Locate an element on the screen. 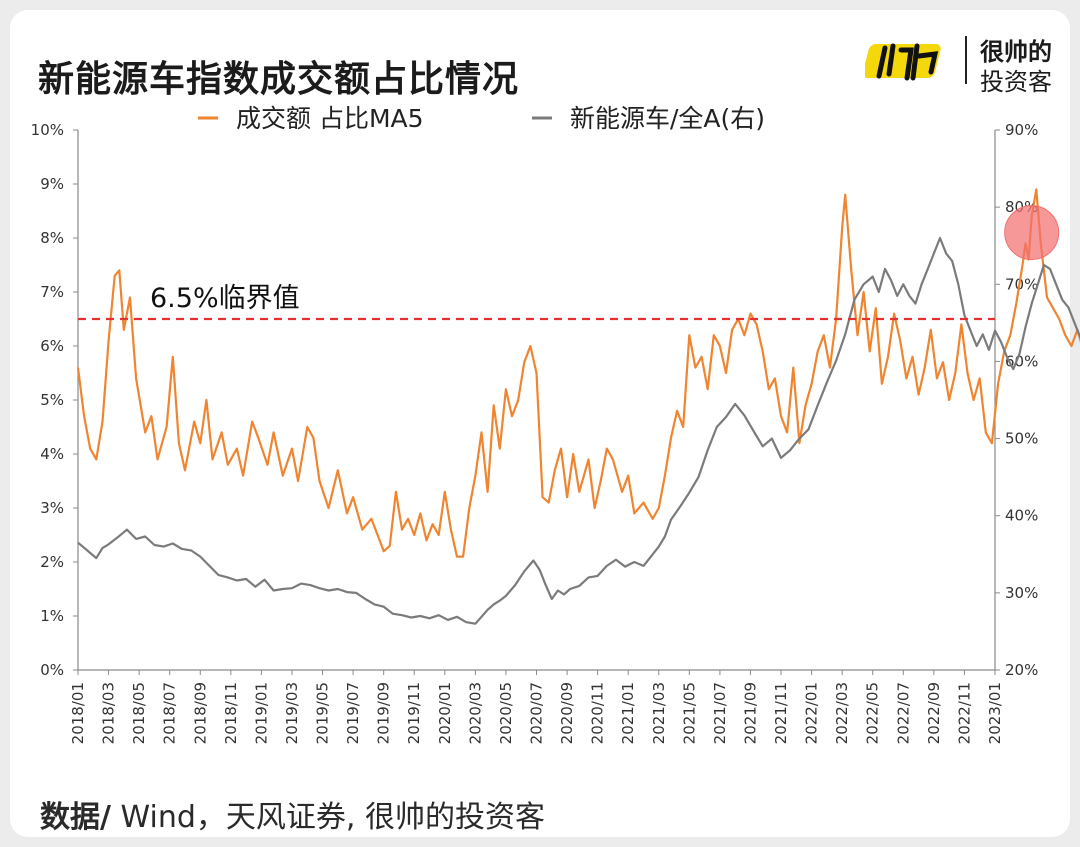 Image resolution: width=1080 pixels, height=847 pixels. logo-line-1: 很帅的 is located at coordinates (1016, 52).